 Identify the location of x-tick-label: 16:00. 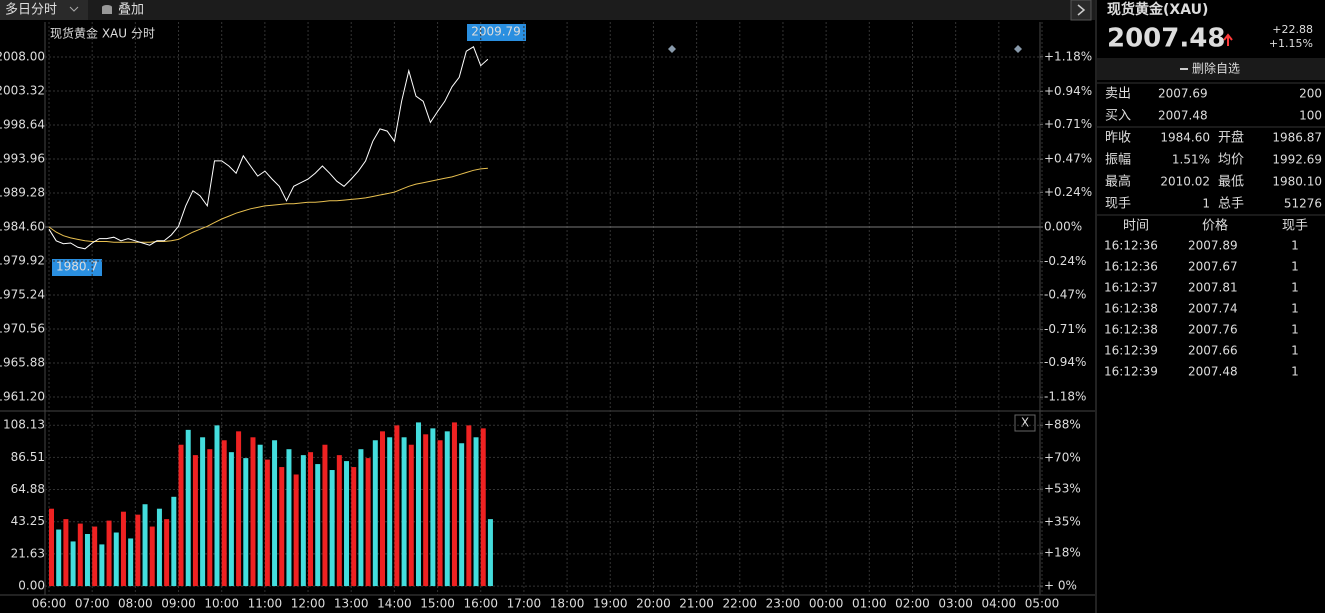
(480, 604).